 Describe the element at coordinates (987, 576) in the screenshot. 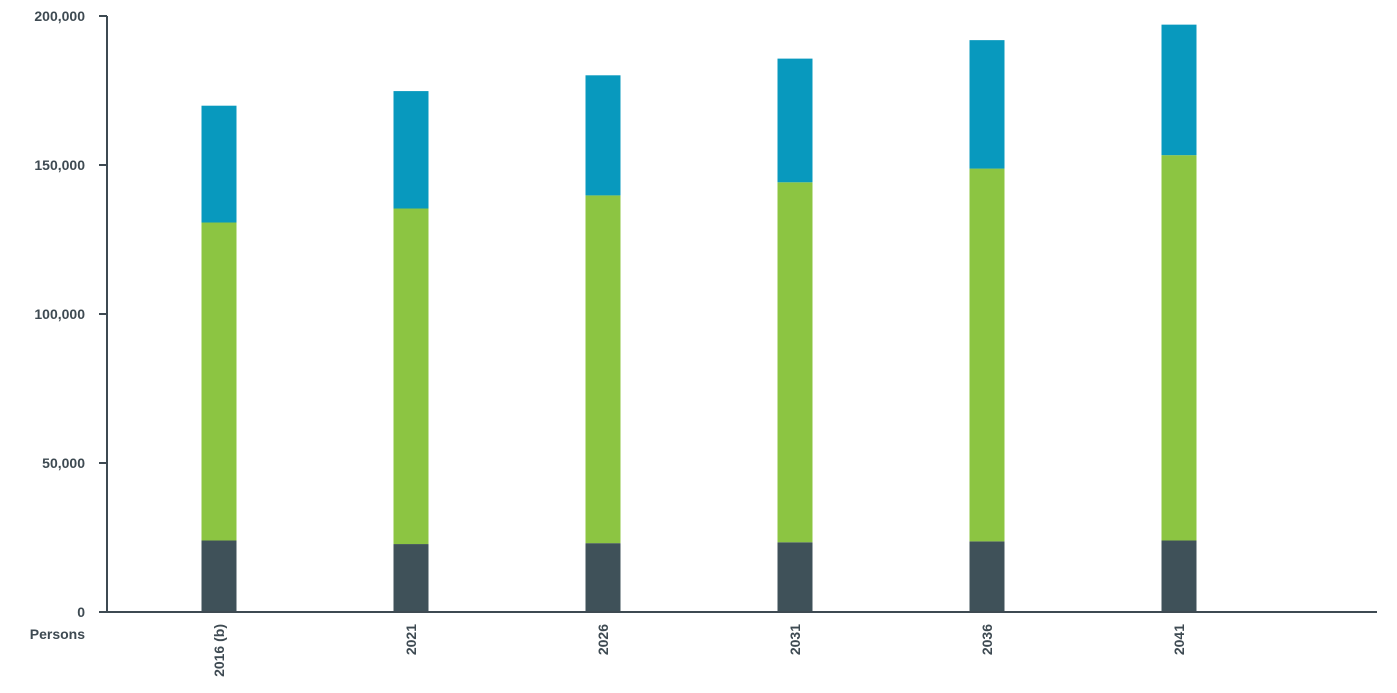

I see `bar-segment-2036-s0` at that location.